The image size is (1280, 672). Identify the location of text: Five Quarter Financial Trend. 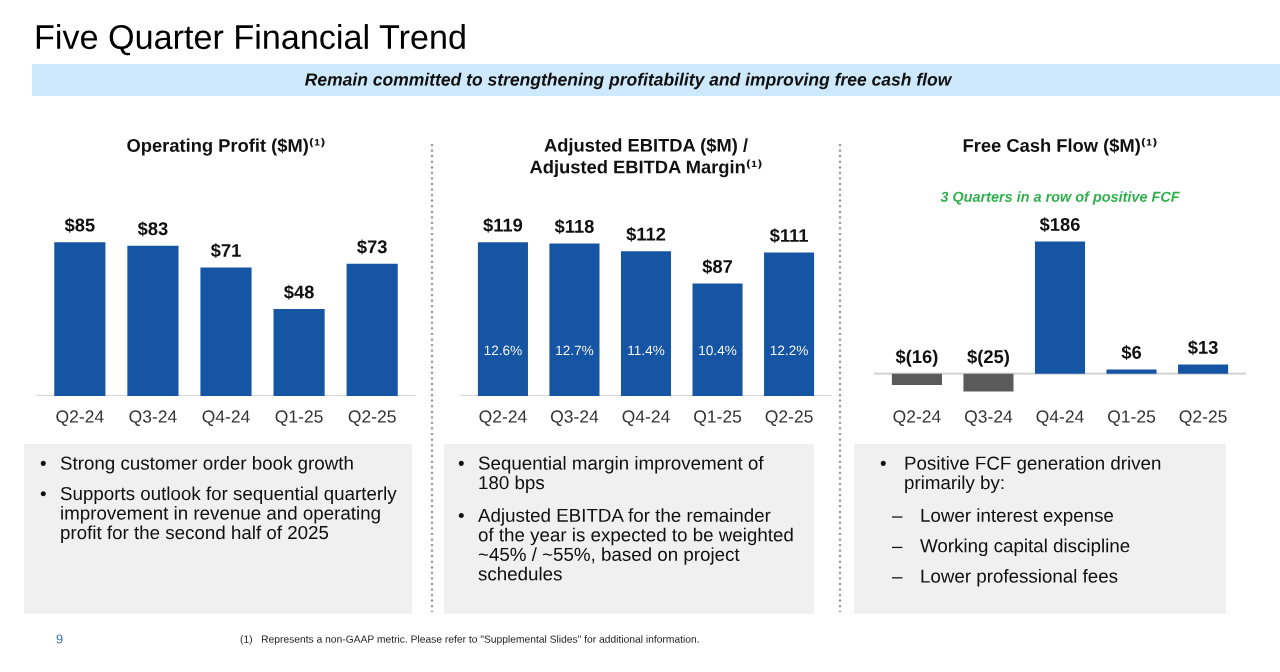
(250, 40).